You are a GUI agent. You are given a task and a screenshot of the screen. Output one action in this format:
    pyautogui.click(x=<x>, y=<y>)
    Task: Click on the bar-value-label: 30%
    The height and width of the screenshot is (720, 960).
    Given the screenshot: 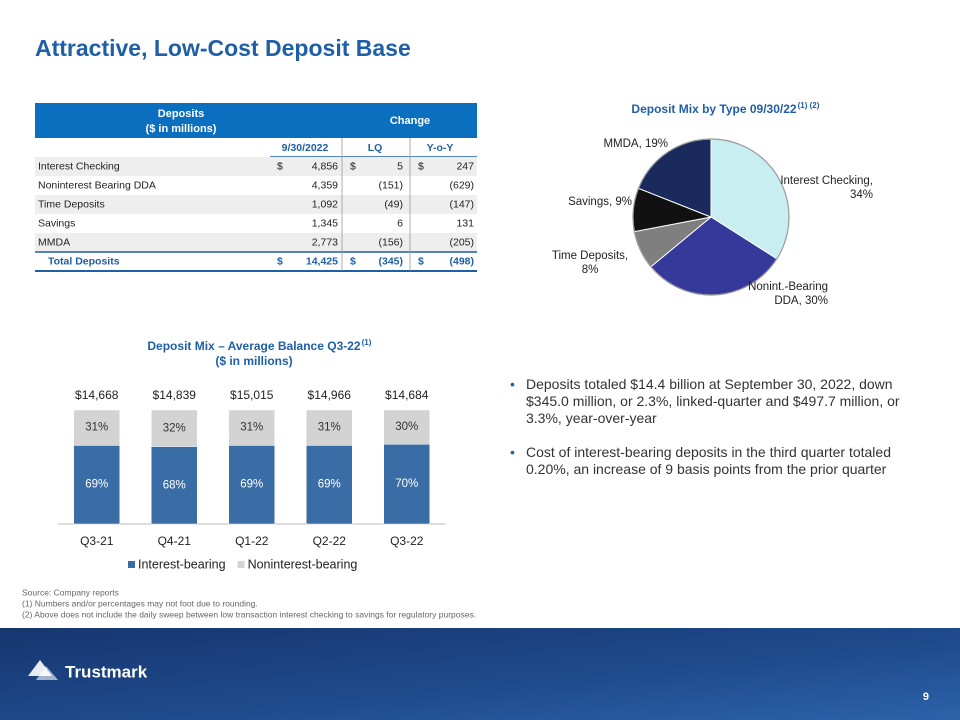 What is the action you would take?
    pyautogui.click(x=406, y=427)
    